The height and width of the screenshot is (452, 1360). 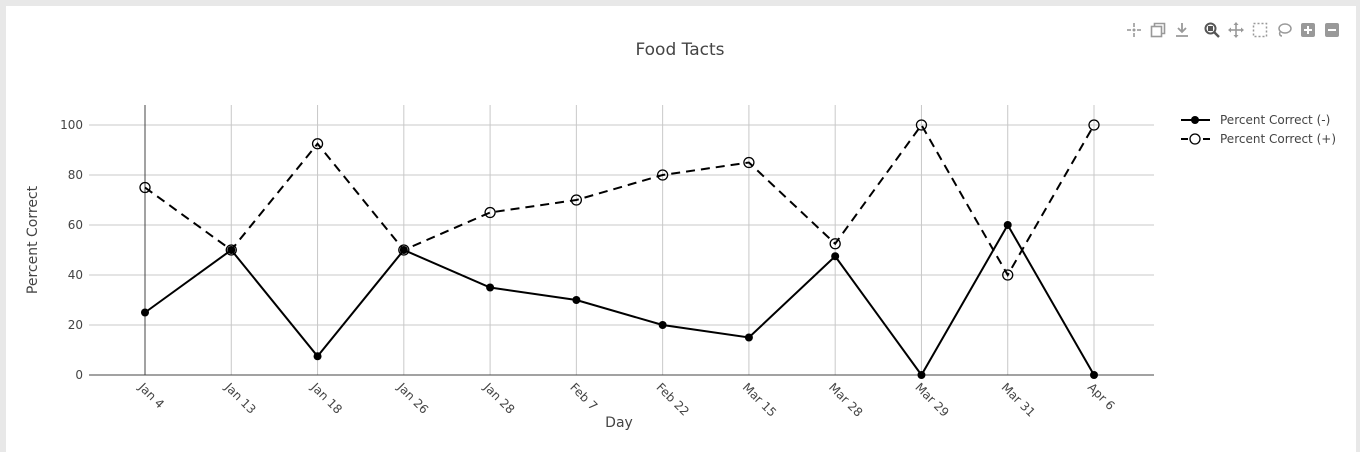 What do you see at coordinates (151, 396) in the screenshot?
I see `x-tick-label: Jan 4` at bounding box center [151, 396].